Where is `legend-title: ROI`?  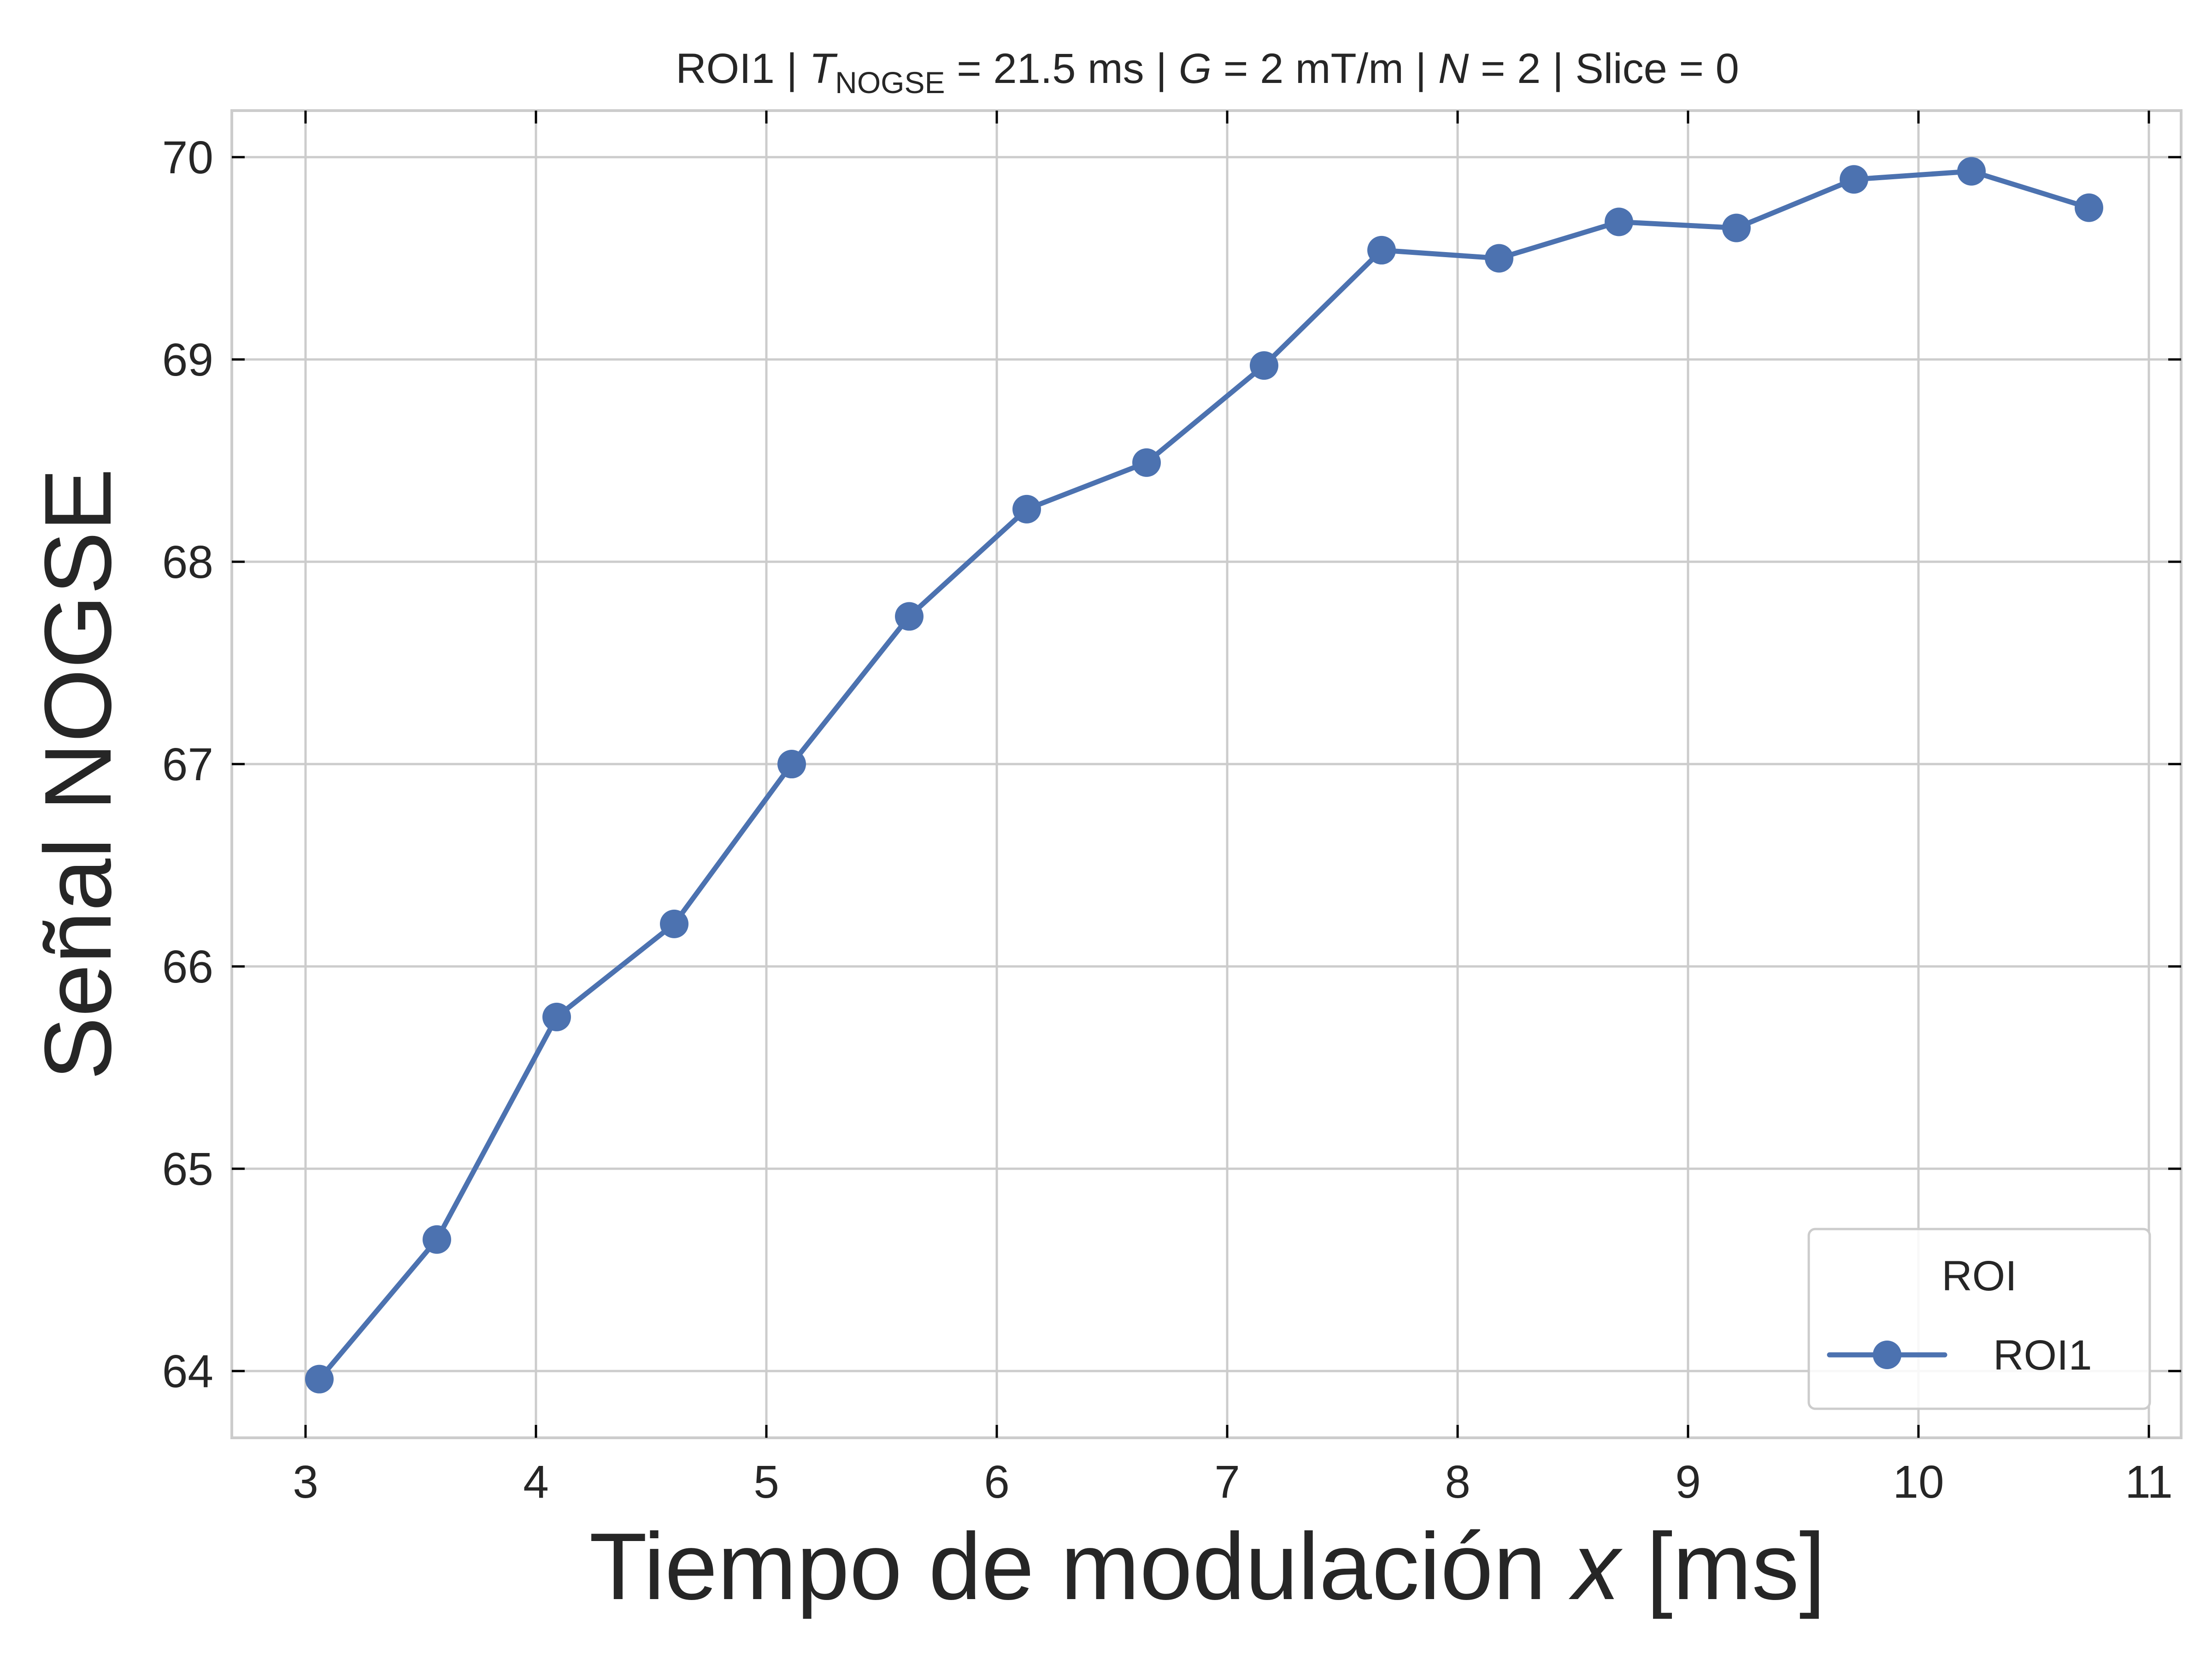 legend-title: ROI is located at coordinates (1979, 1276).